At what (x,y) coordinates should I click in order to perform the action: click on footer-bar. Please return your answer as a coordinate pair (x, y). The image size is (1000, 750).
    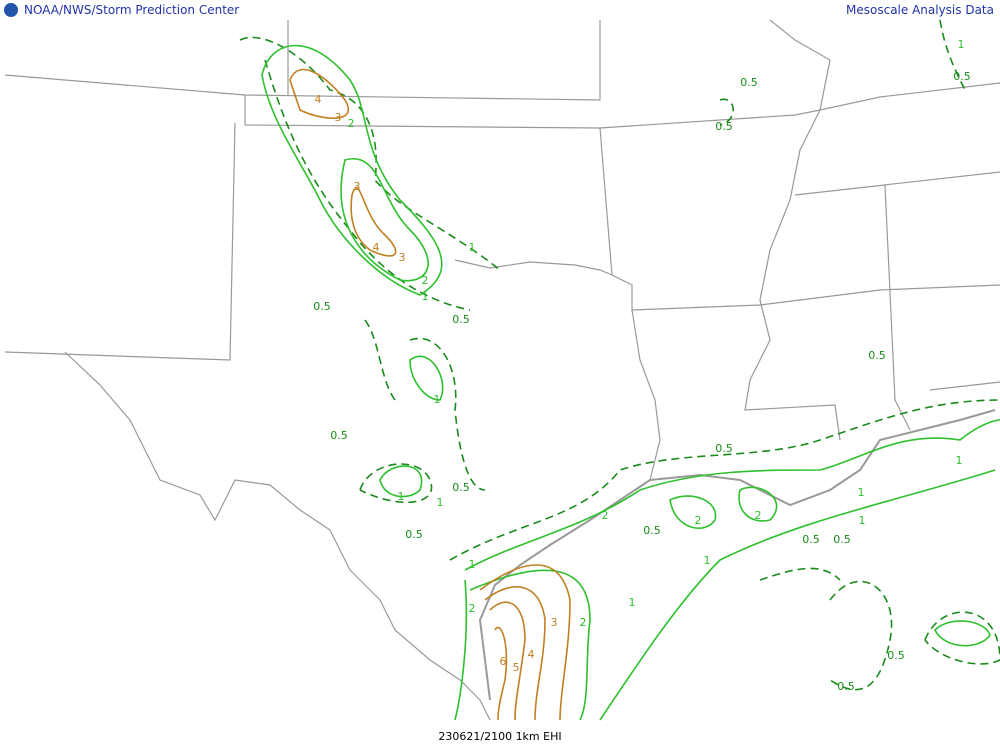
    Looking at the image, I should click on (500, 736).